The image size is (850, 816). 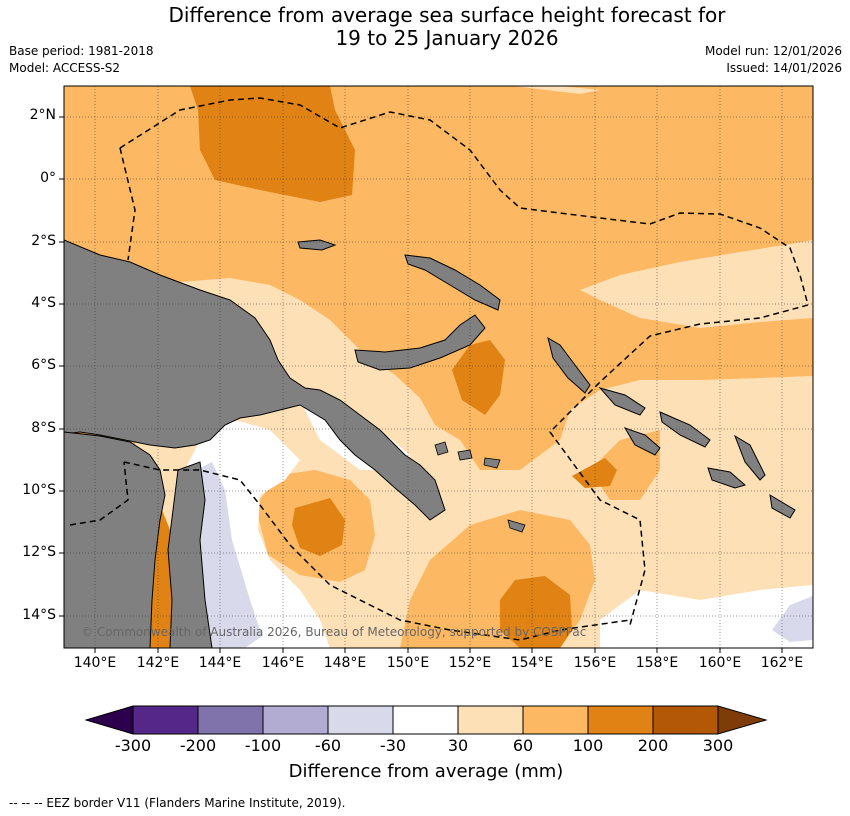 What do you see at coordinates (65, 68) in the screenshot?
I see `model-name: Model: ACCESS-S2` at bounding box center [65, 68].